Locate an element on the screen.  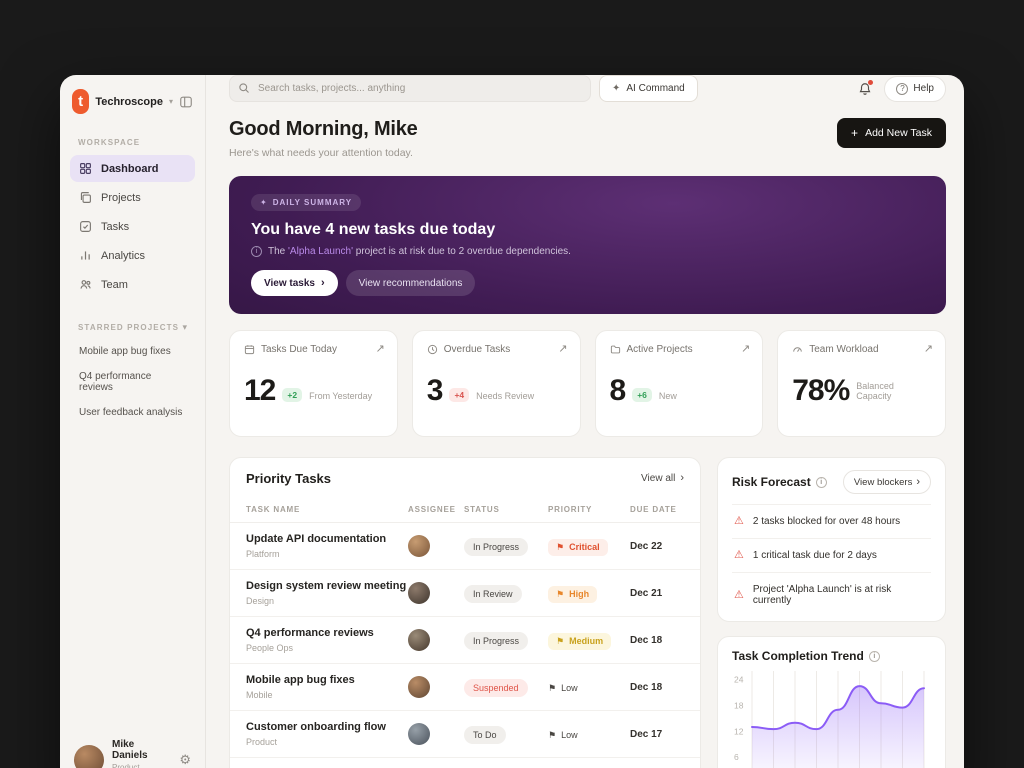
sidebar-item-label: Tasks is located at coordinates (115, 226).